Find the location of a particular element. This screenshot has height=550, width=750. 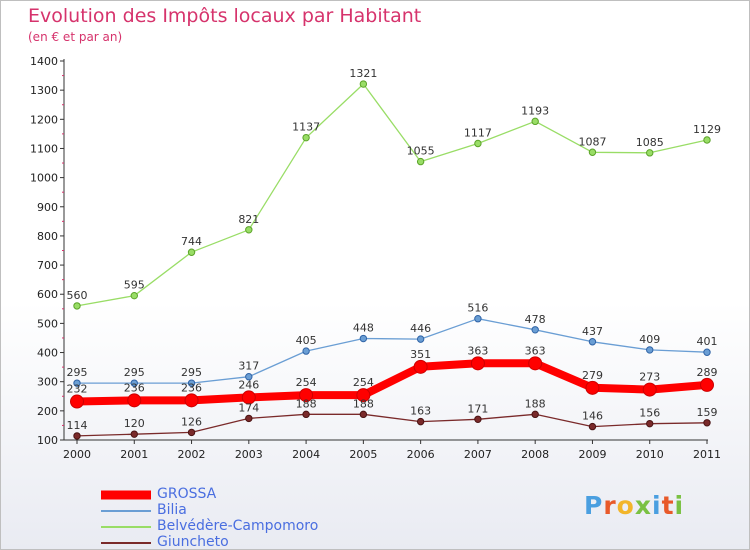

y-tick-label: 500 is located at coordinates (47, 323).